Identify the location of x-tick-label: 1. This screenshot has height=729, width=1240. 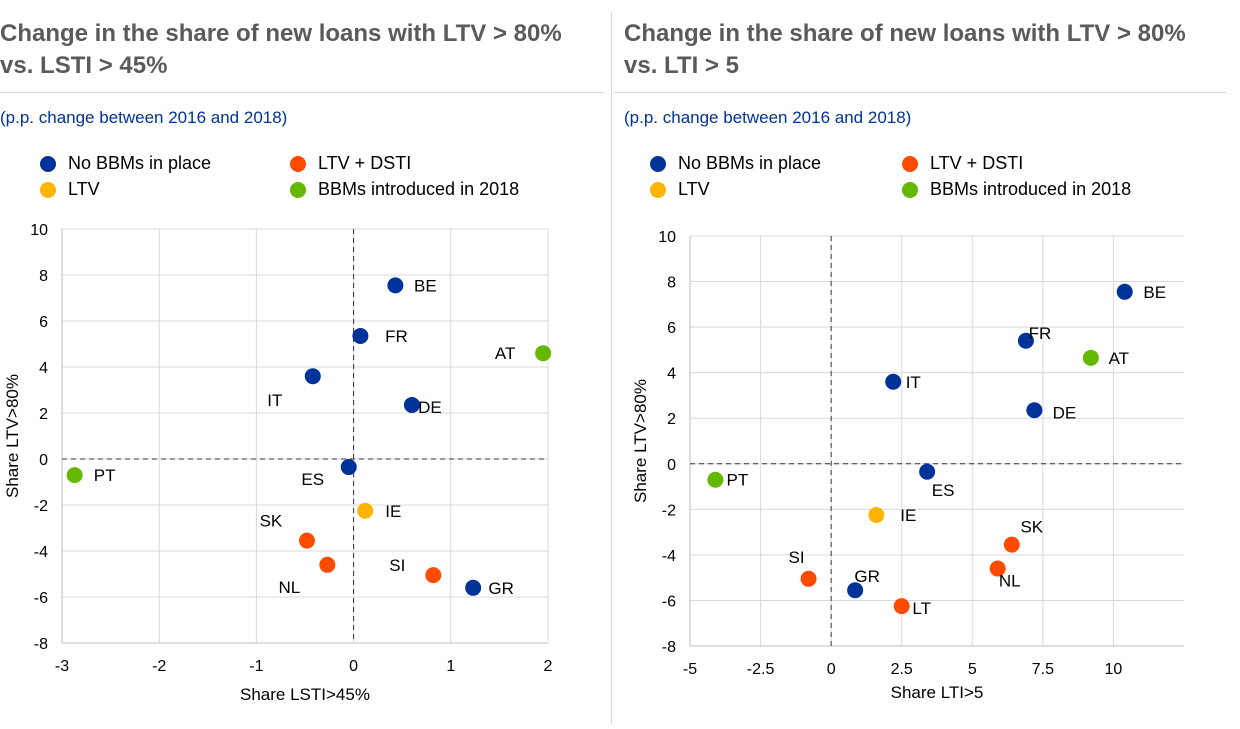
(450, 666).